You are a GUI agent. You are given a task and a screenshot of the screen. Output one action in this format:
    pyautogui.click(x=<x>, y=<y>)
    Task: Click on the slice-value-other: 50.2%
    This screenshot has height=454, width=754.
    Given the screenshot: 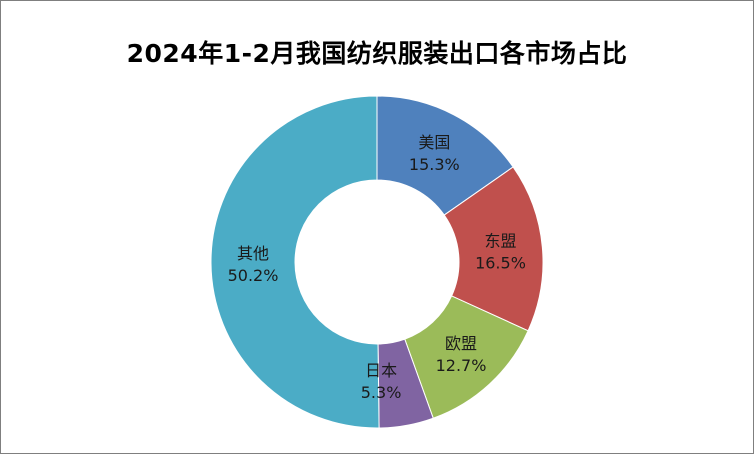 What is the action you would take?
    pyautogui.click(x=253, y=275)
    